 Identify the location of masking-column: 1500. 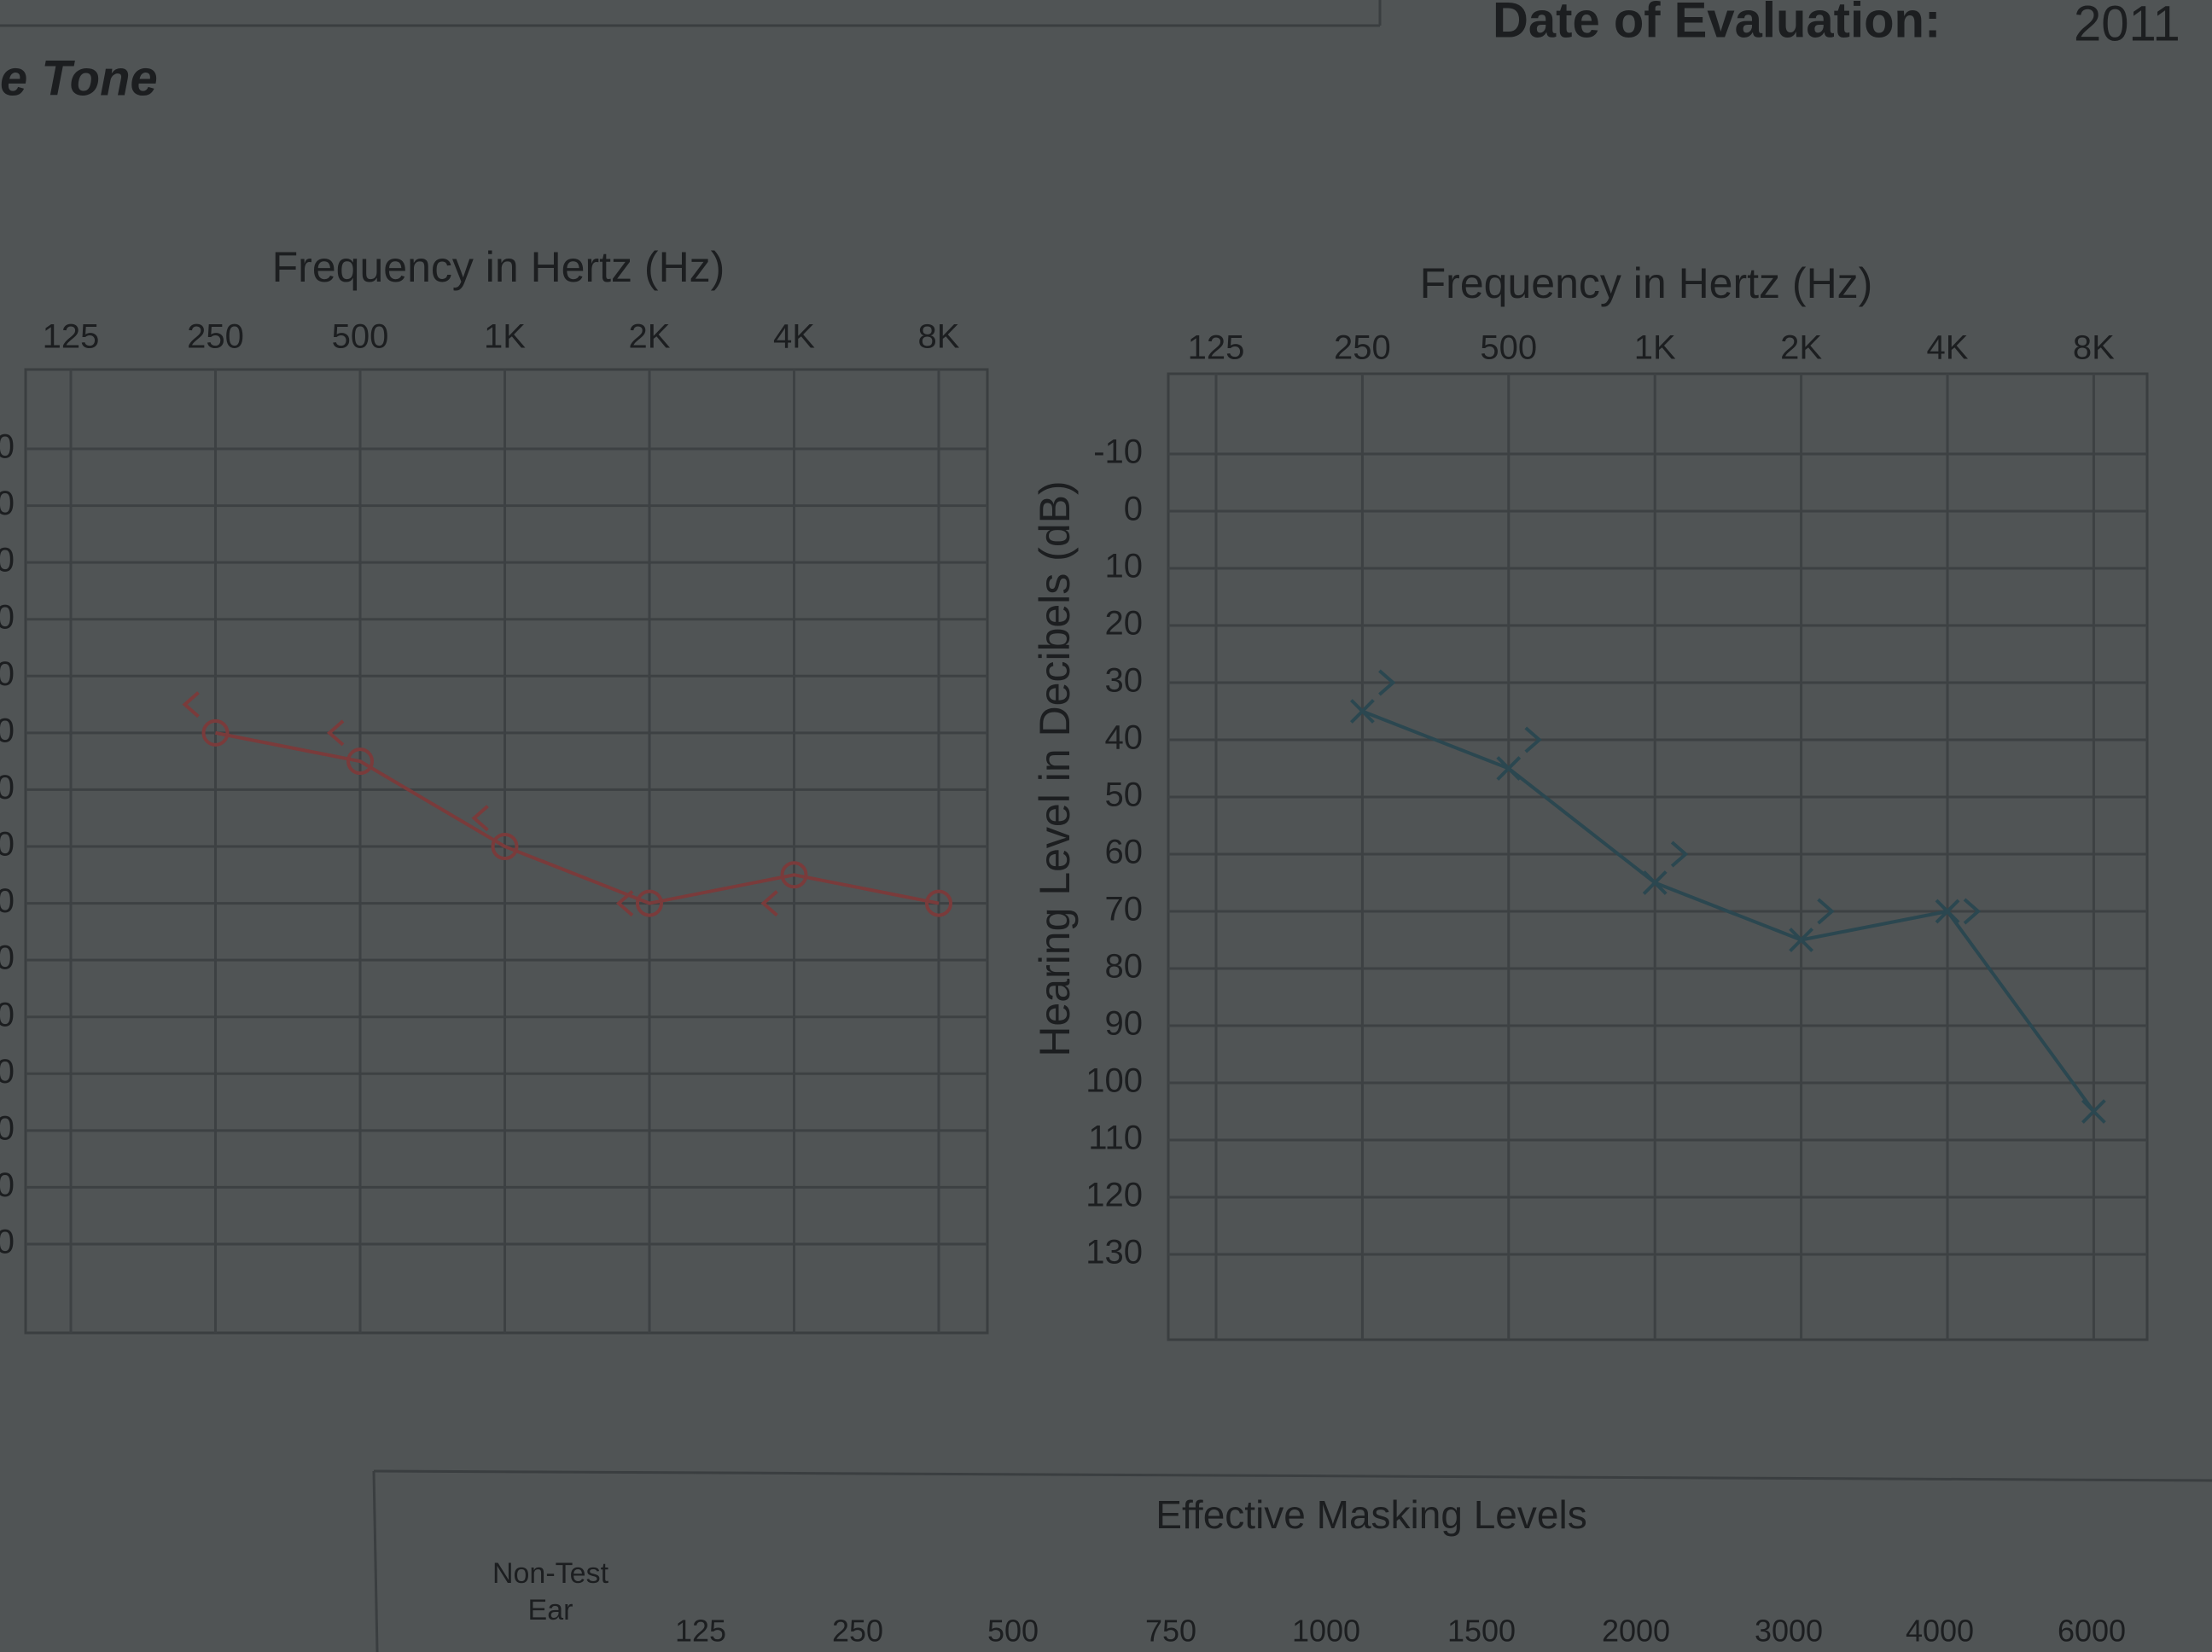
(1481, 1631).